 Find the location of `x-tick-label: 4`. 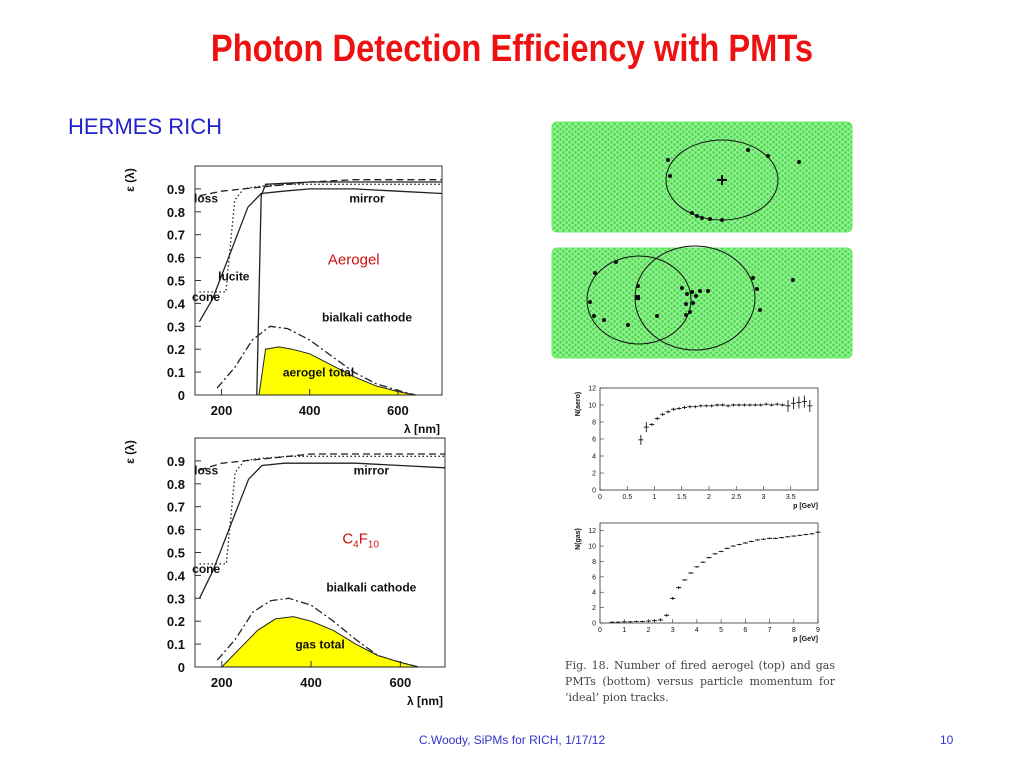

x-tick-label: 4 is located at coordinates (697, 630).